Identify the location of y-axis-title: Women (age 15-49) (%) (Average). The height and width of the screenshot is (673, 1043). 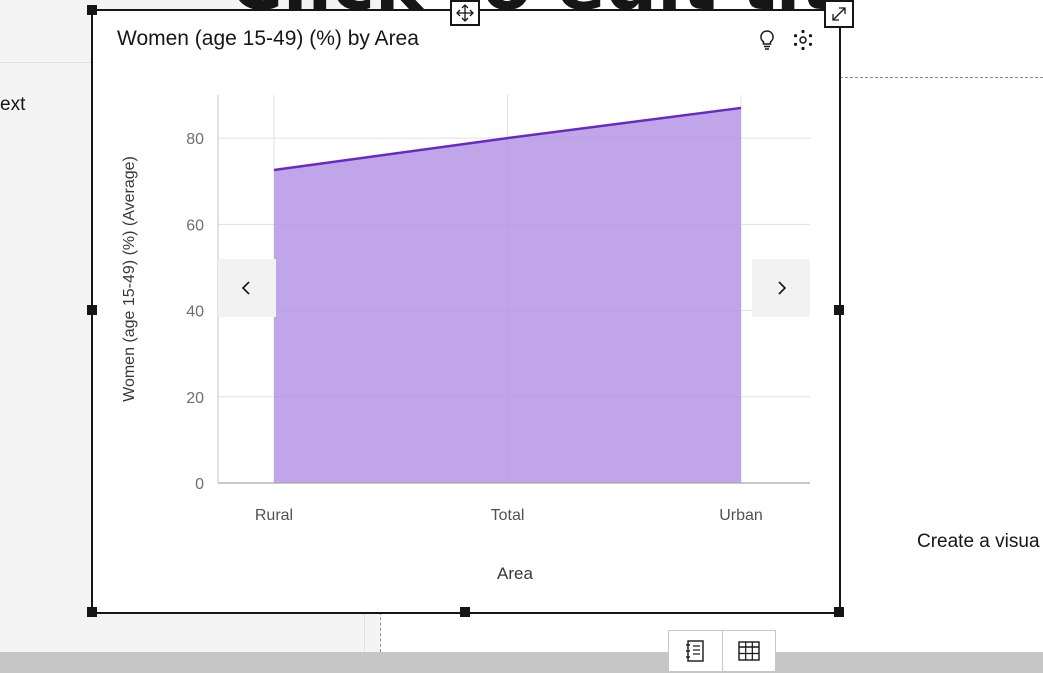
(129, 279).